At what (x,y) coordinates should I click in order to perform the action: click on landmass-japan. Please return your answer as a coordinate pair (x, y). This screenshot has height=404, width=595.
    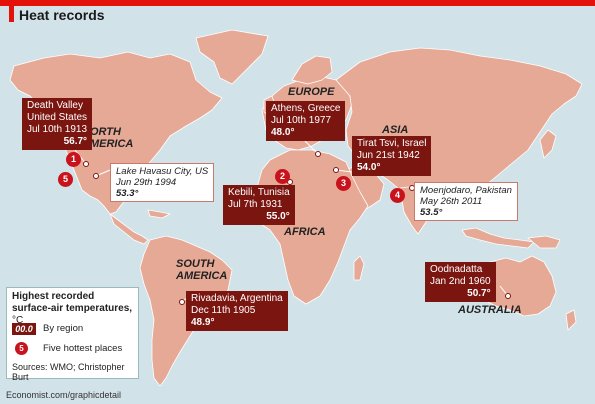
    Looking at the image, I should click on (548, 144).